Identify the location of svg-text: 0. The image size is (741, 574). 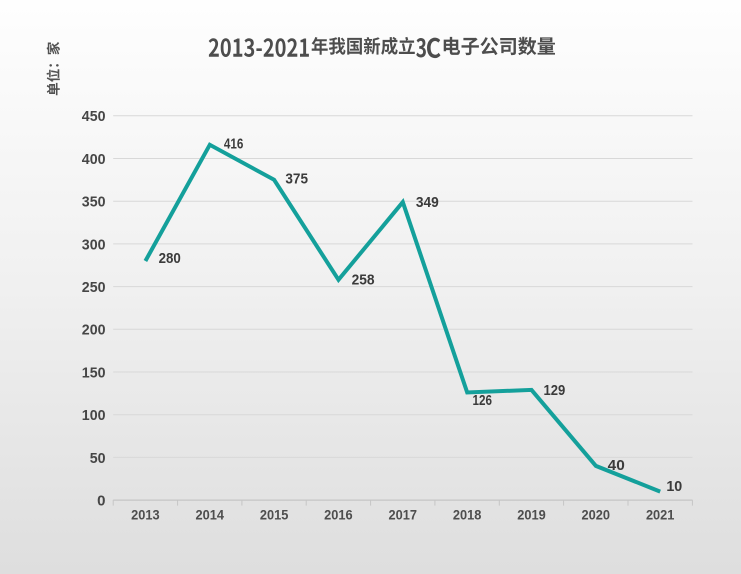
(101, 501).